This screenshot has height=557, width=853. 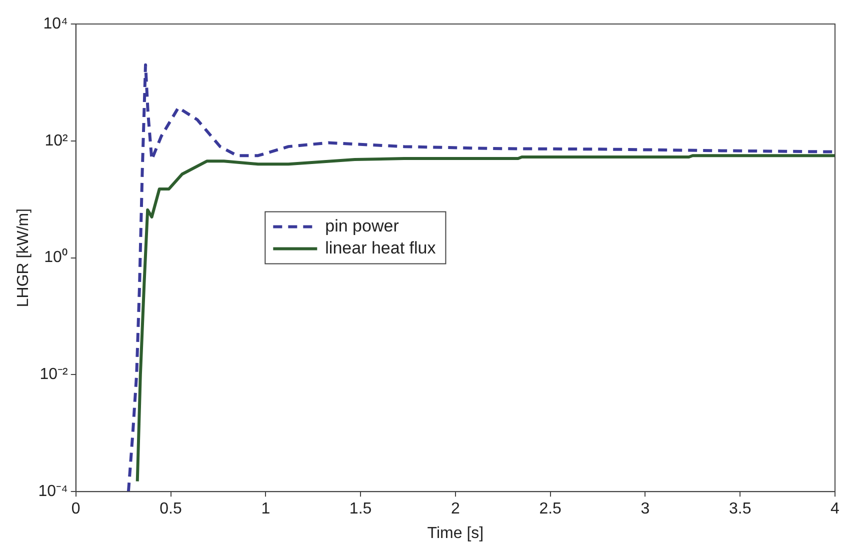 I want to click on x-tick-label: 4, so click(x=835, y=509).